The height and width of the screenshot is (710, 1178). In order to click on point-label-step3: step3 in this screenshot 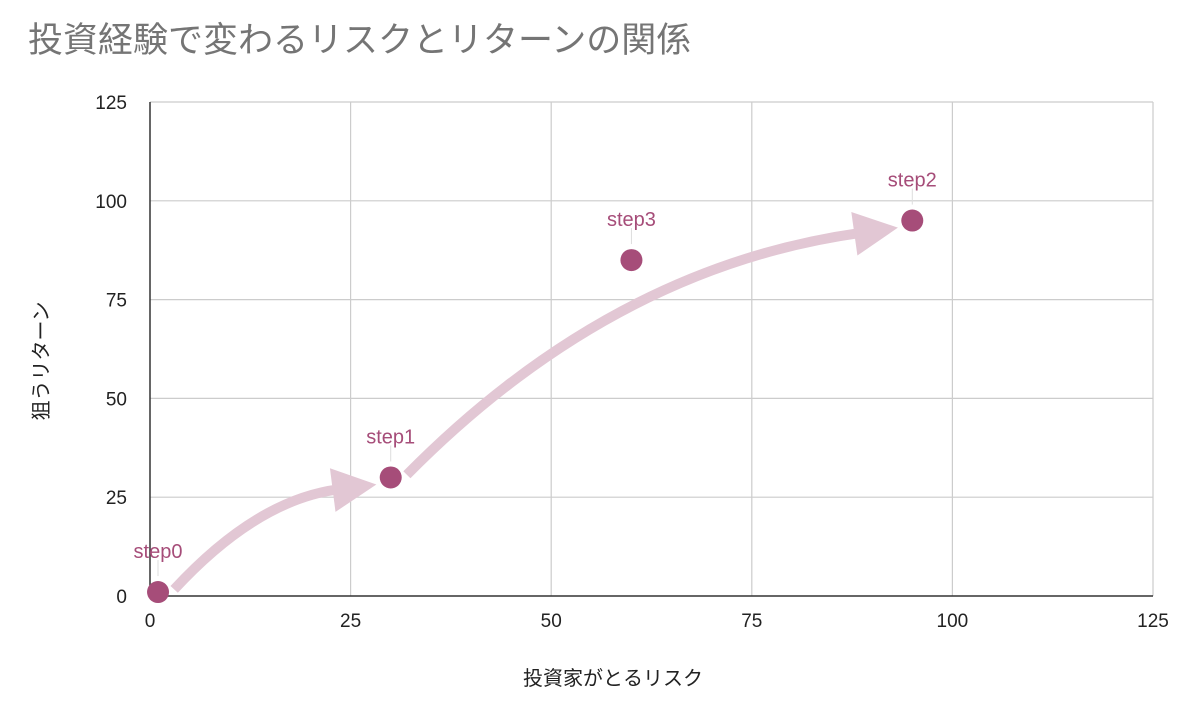, I will do `click(631, 220)`.